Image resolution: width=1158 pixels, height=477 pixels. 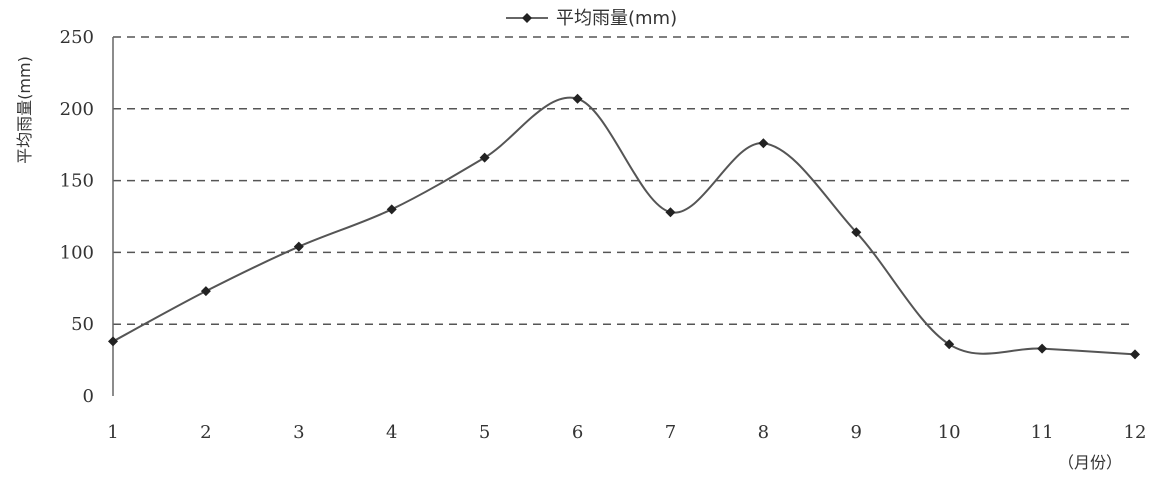 What do you see at coordinates (77, 181) in the screenshot?
I see `y-tick-label: 150` at bounding box center [77, 181].